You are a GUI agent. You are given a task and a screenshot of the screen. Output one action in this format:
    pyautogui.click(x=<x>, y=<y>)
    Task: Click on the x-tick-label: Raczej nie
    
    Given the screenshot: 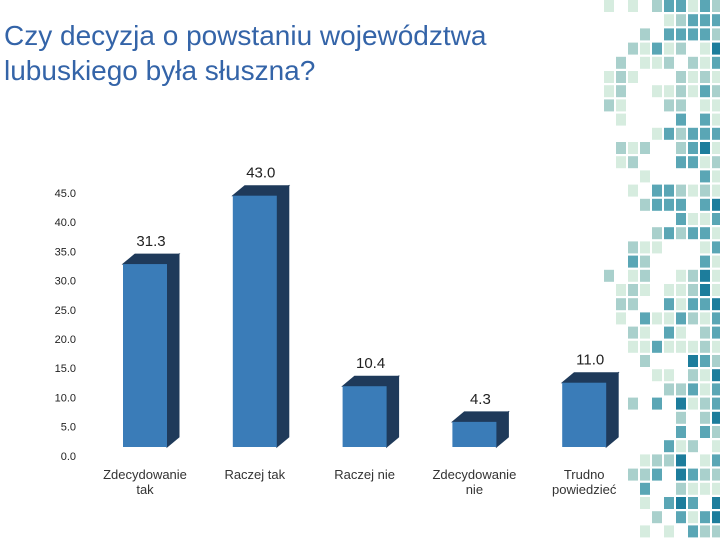 What is the action you would take?
    pyautogui.click(x=364, y=474)
    